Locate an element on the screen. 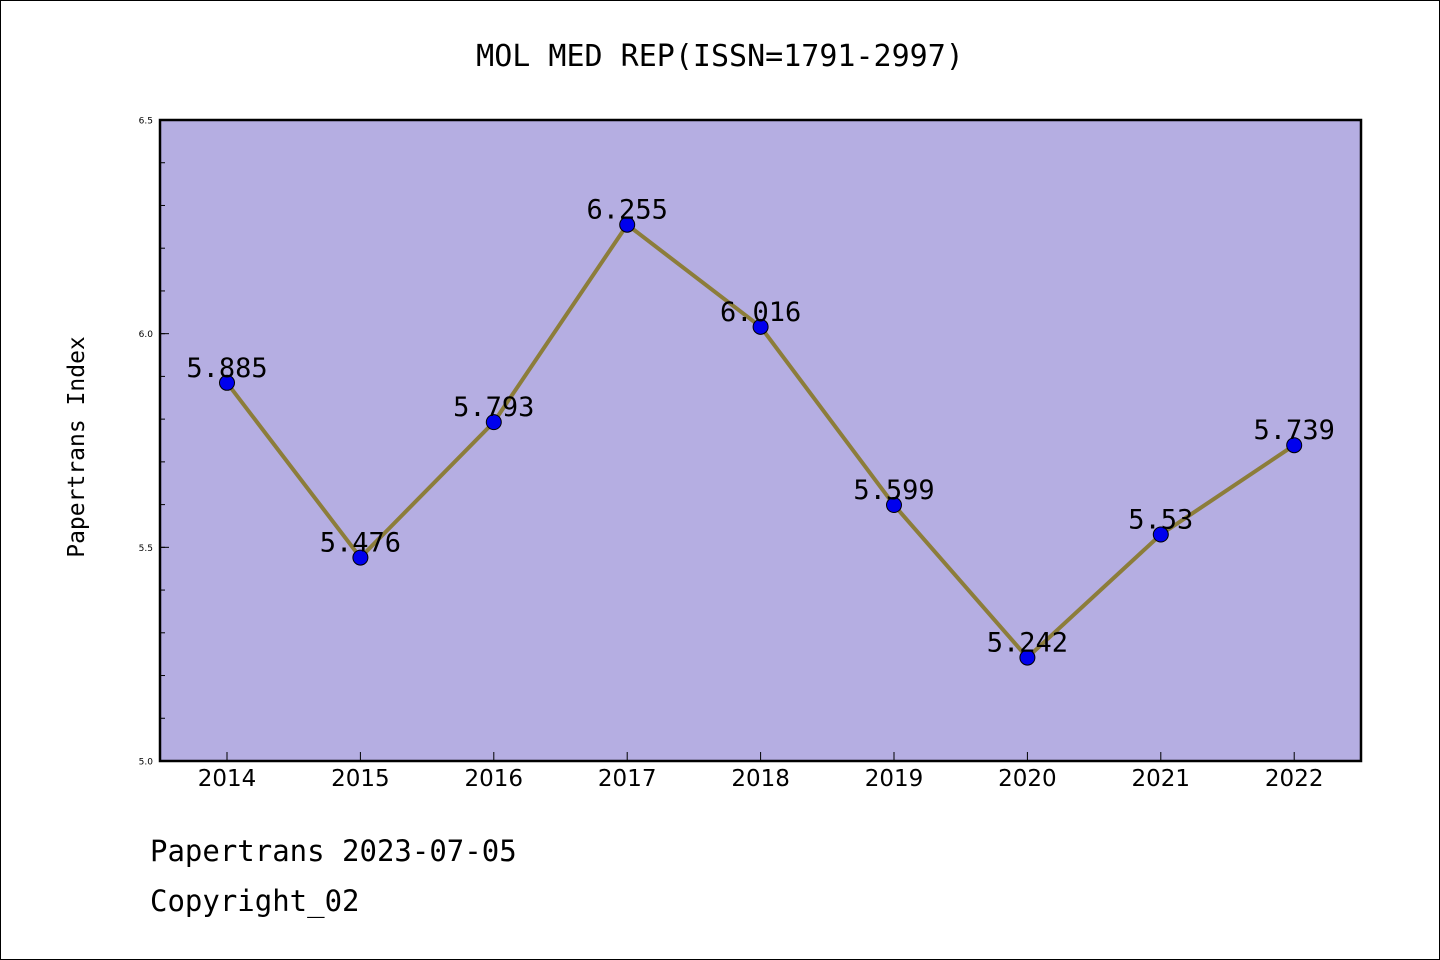  data-label: 5.242 is located at coordinates (1027, 643).